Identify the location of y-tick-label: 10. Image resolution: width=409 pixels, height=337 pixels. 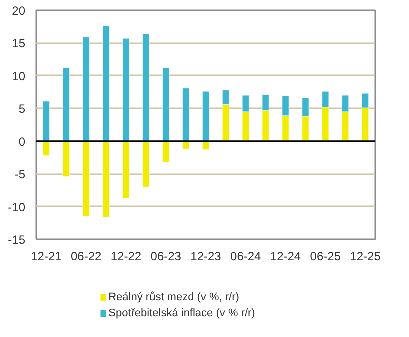
(19, 76).